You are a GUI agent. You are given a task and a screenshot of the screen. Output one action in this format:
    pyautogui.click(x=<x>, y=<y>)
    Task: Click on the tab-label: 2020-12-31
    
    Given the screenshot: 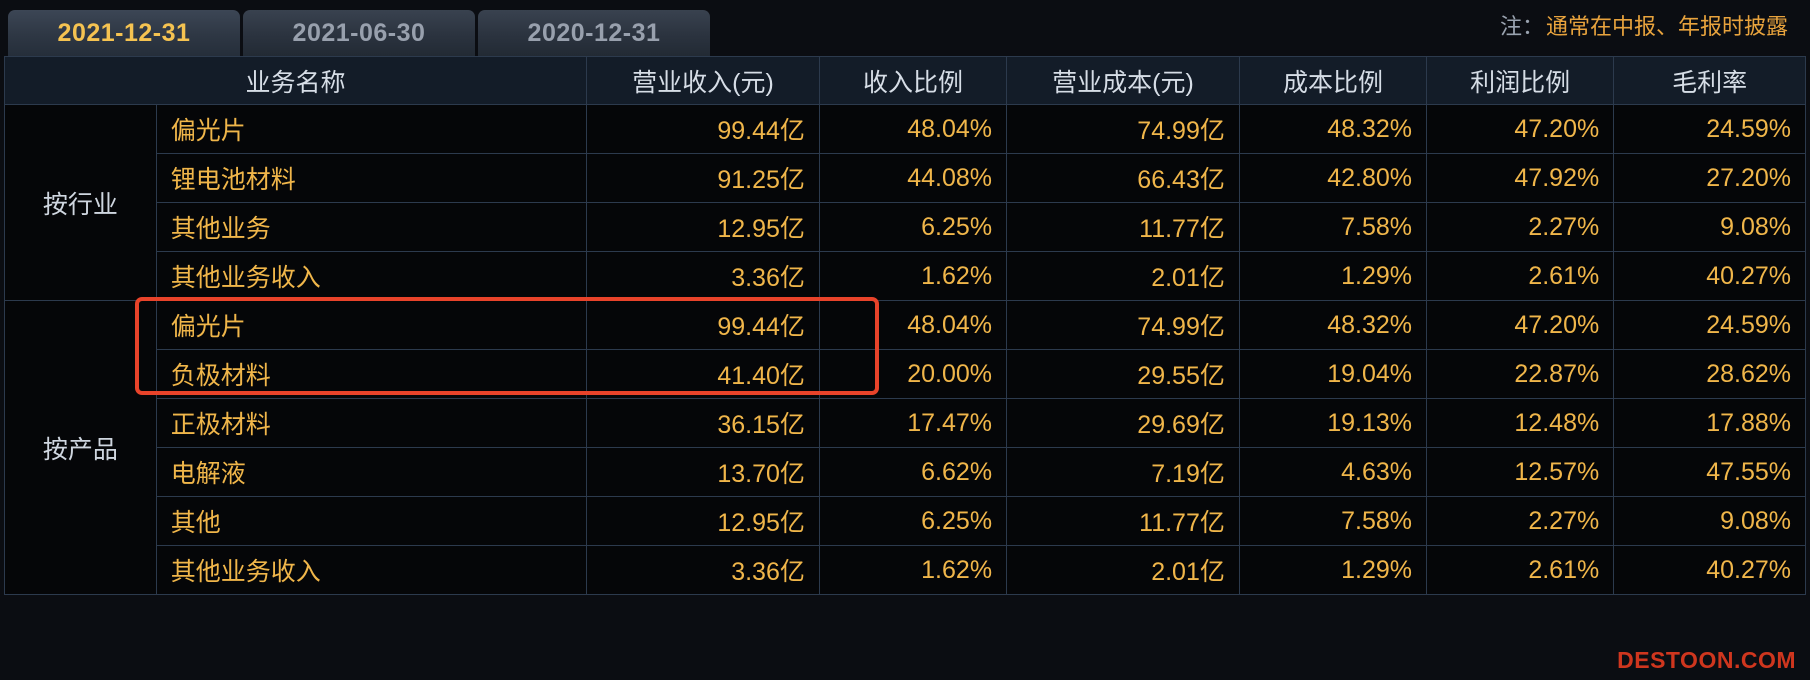 What is the action you would take?
    pyautogui.click(x=594, y=32)
    